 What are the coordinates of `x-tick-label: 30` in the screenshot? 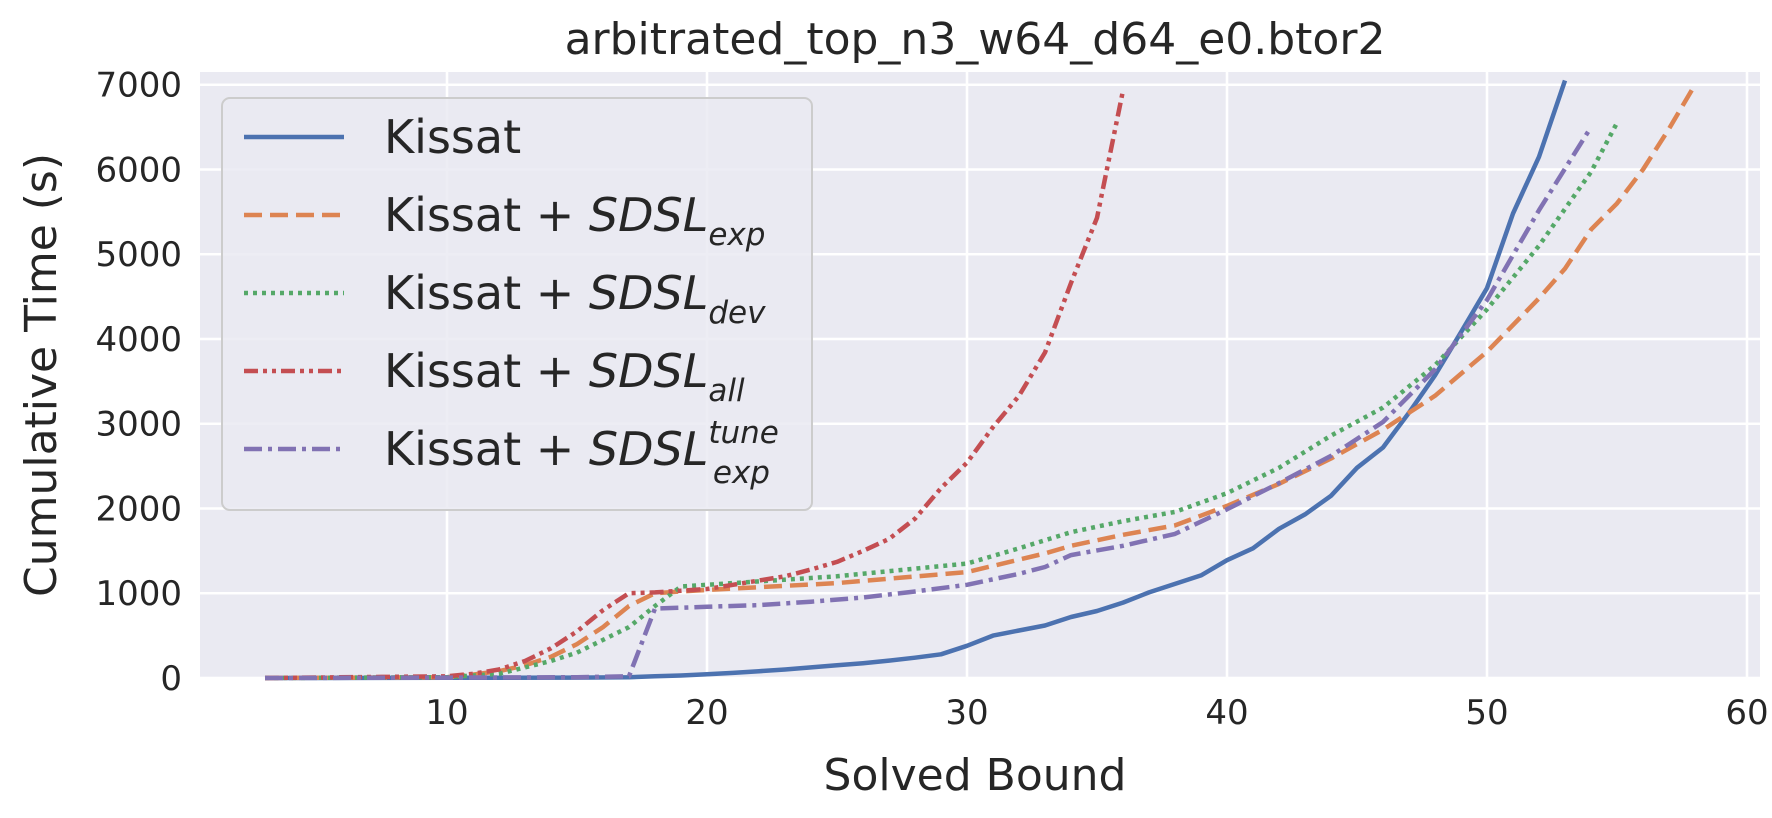 It's located at (966, 713).